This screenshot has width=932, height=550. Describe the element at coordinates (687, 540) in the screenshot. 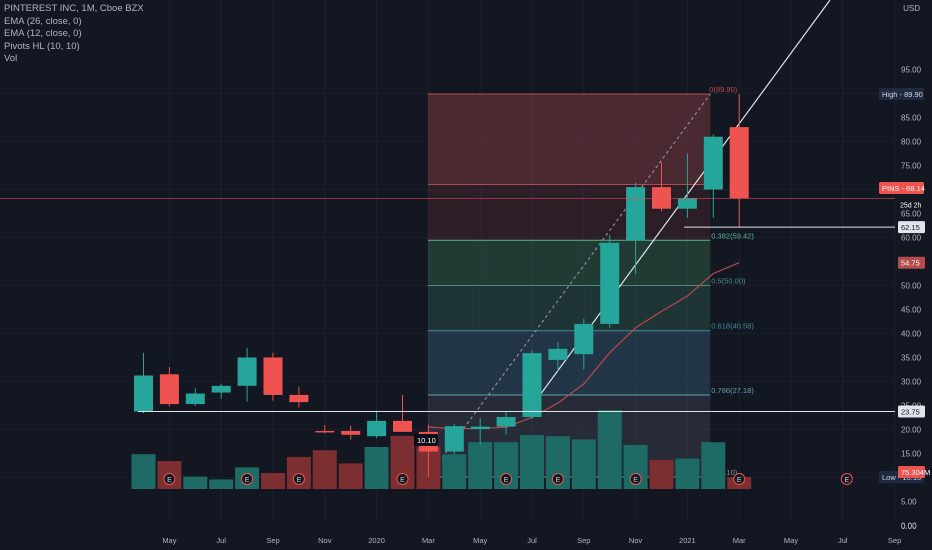

I see `time-tick-label: 2021` at that location.